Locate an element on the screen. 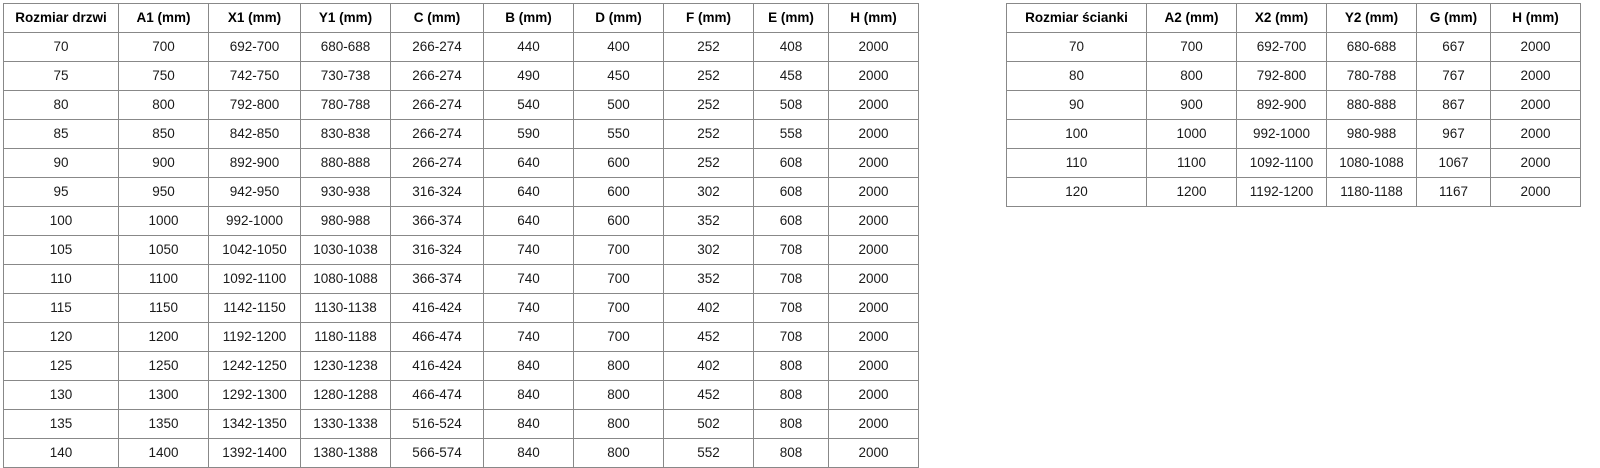 The width and height of the screenshot is (1600, 468). door-table-cell-0: 135 is located at coordinates (61, 424).